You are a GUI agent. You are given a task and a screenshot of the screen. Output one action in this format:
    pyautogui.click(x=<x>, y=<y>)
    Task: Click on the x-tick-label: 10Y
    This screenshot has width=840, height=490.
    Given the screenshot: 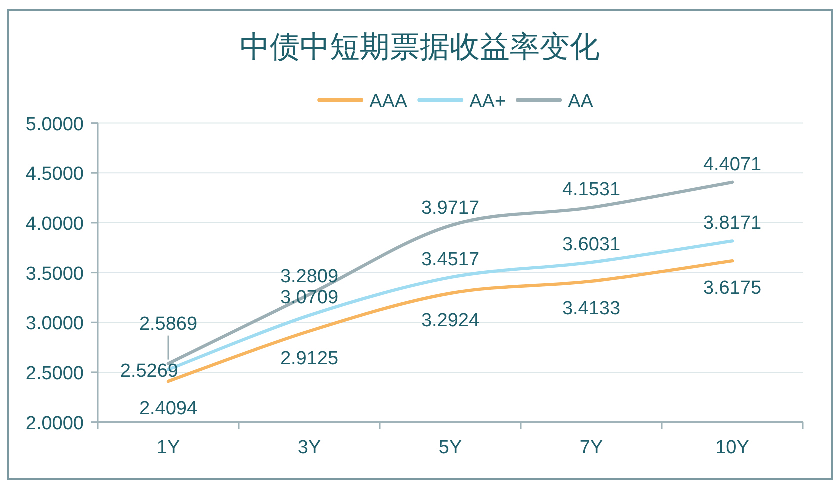 What is the action you would take?
    pyautogui.click(x=733, y=447)
    